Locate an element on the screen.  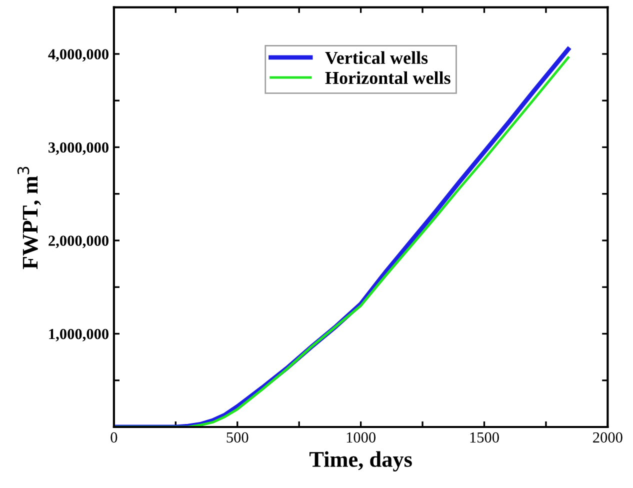
legend-label: Horizontal wells is located at coordinates (387, 77).